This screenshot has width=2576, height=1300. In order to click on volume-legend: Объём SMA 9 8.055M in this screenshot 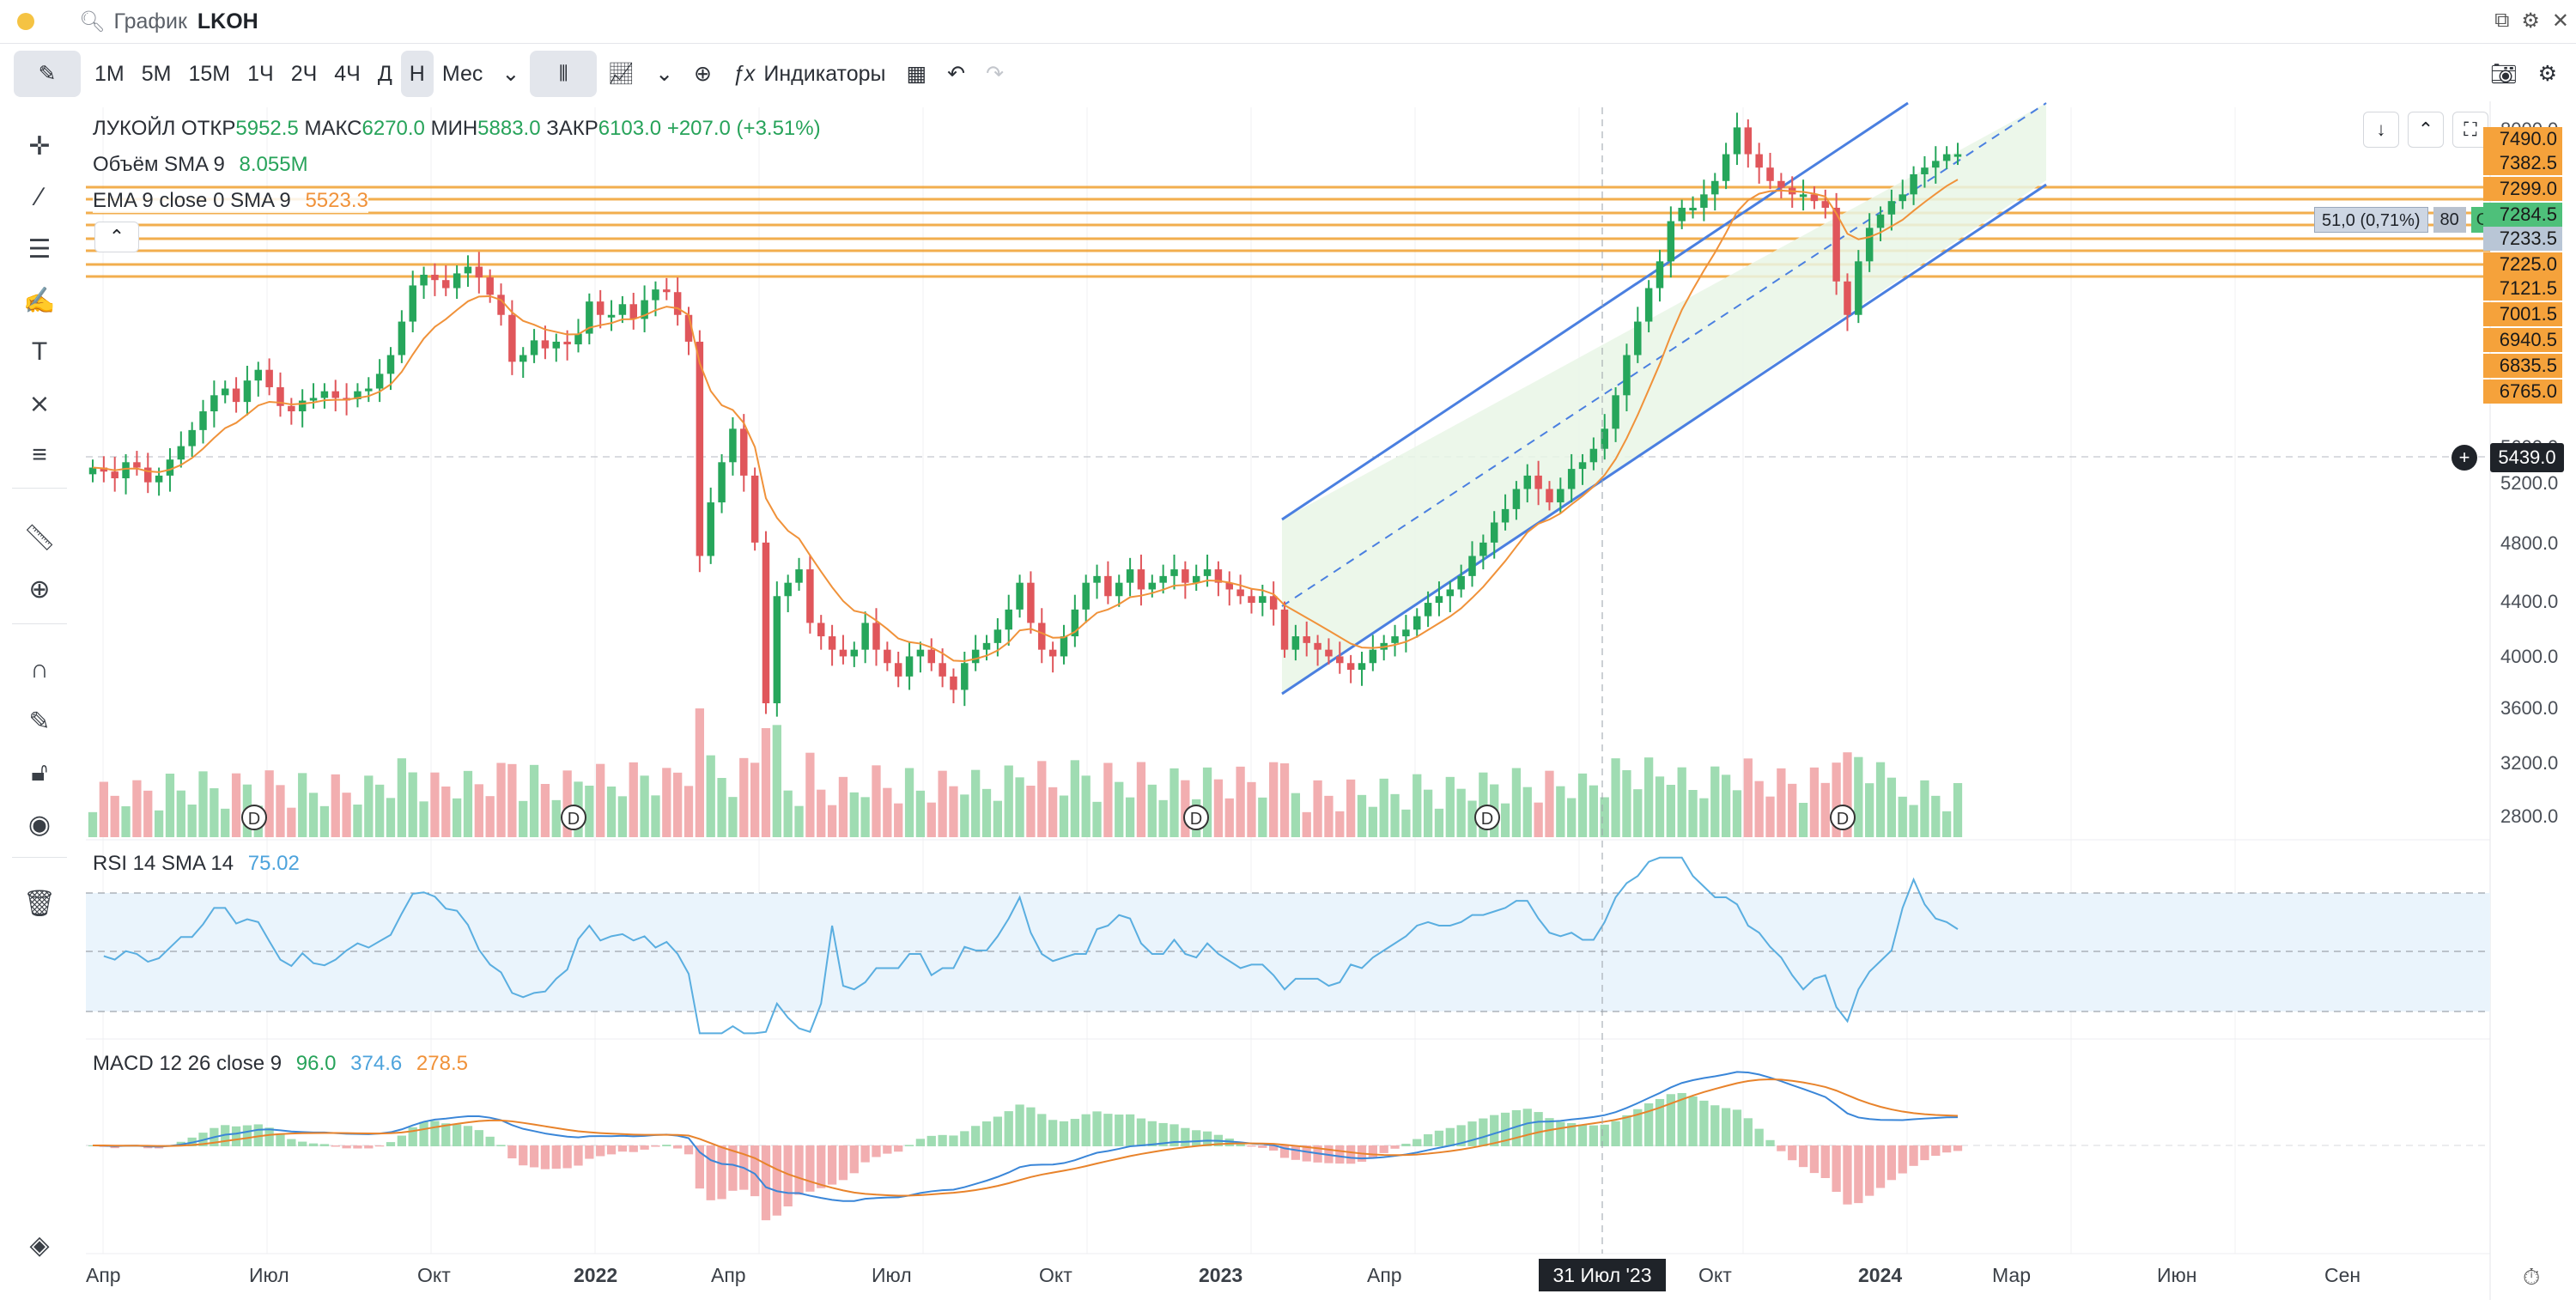, I will do `click(201, 165)`.